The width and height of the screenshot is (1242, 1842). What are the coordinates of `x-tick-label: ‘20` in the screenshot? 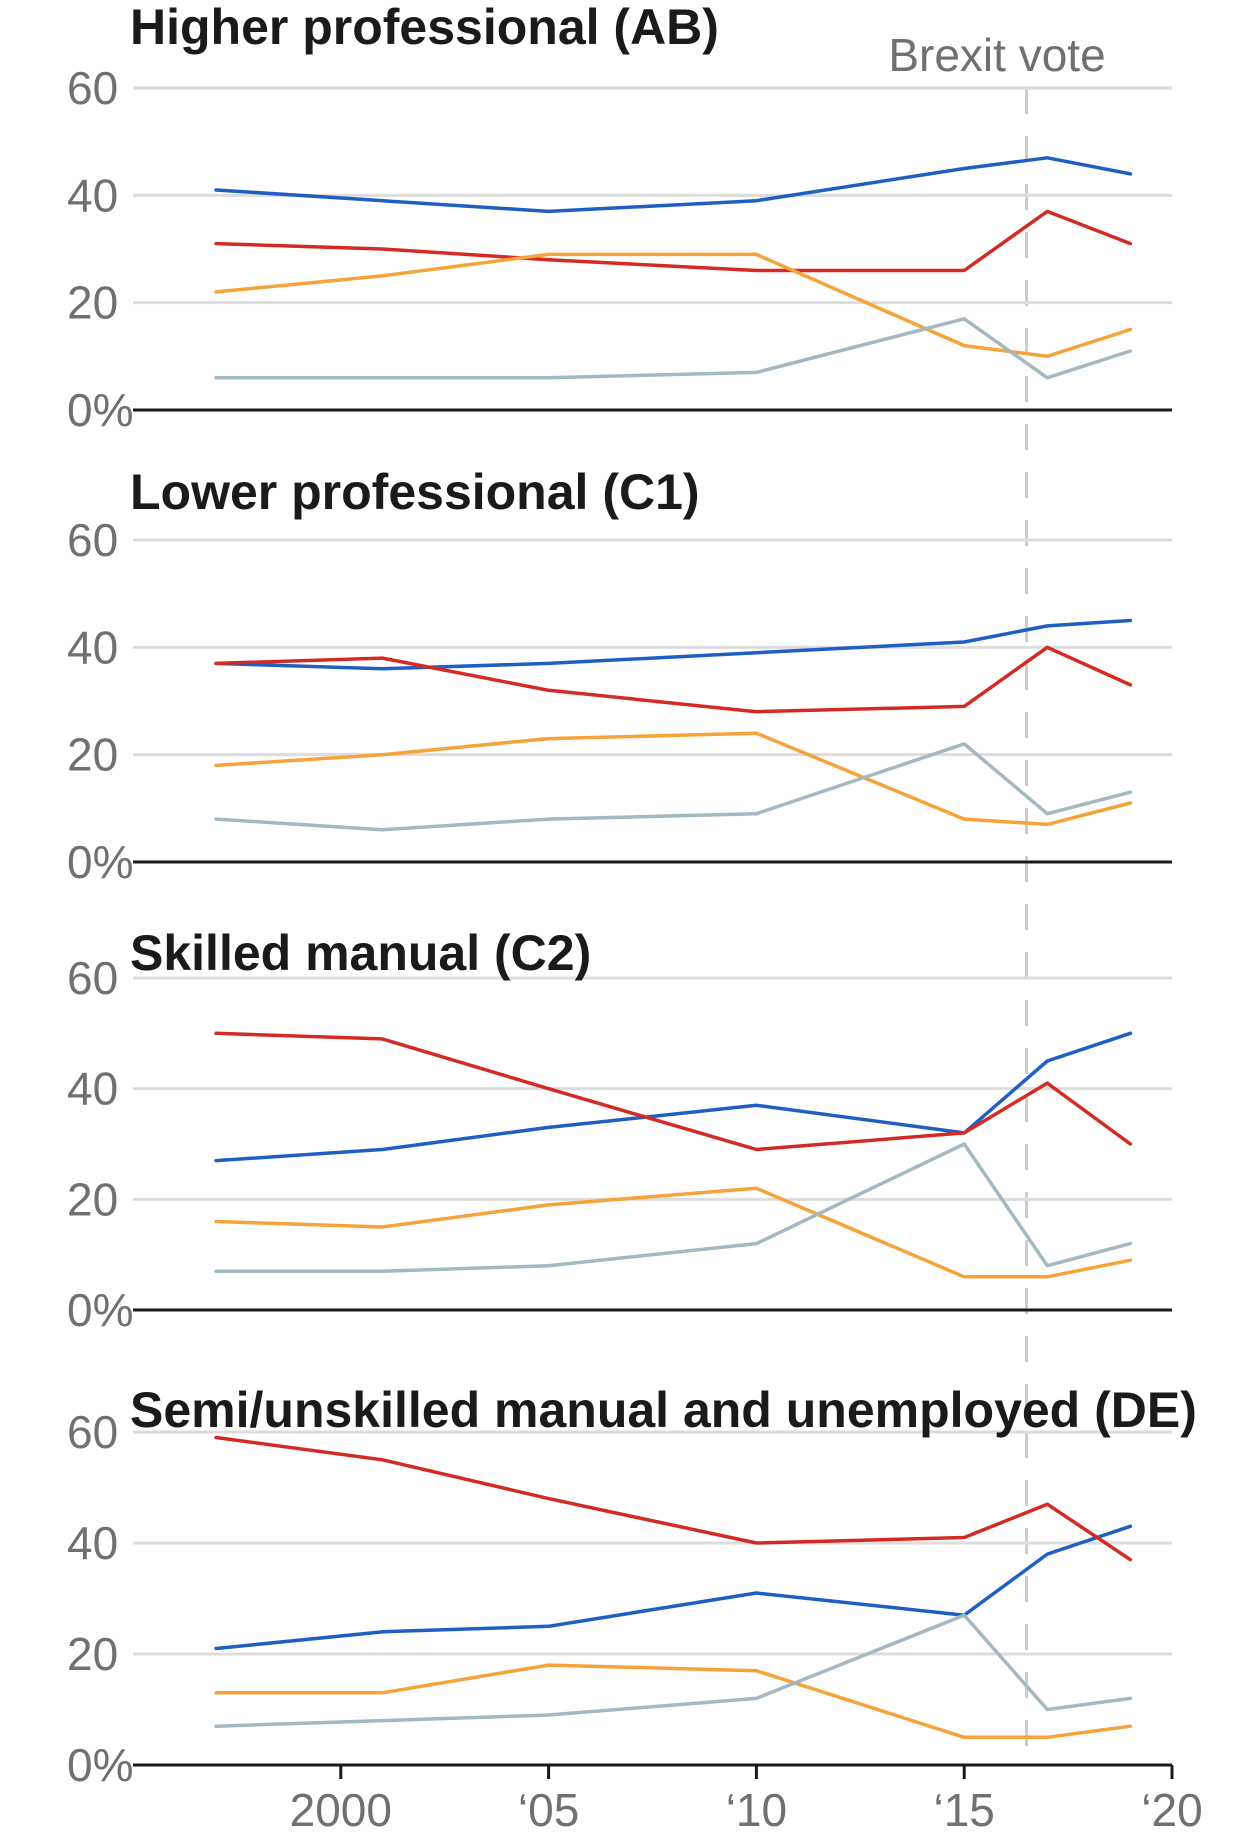 It's located at (1171, 1810).